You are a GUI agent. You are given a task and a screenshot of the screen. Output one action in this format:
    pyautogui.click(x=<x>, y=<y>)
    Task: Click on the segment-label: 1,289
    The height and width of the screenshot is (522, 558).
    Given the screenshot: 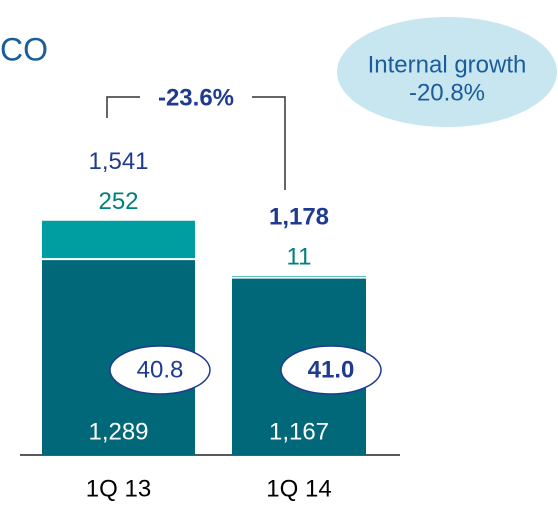 What is the action you would take?
    pyautogui.click(x=118, y=431)
    